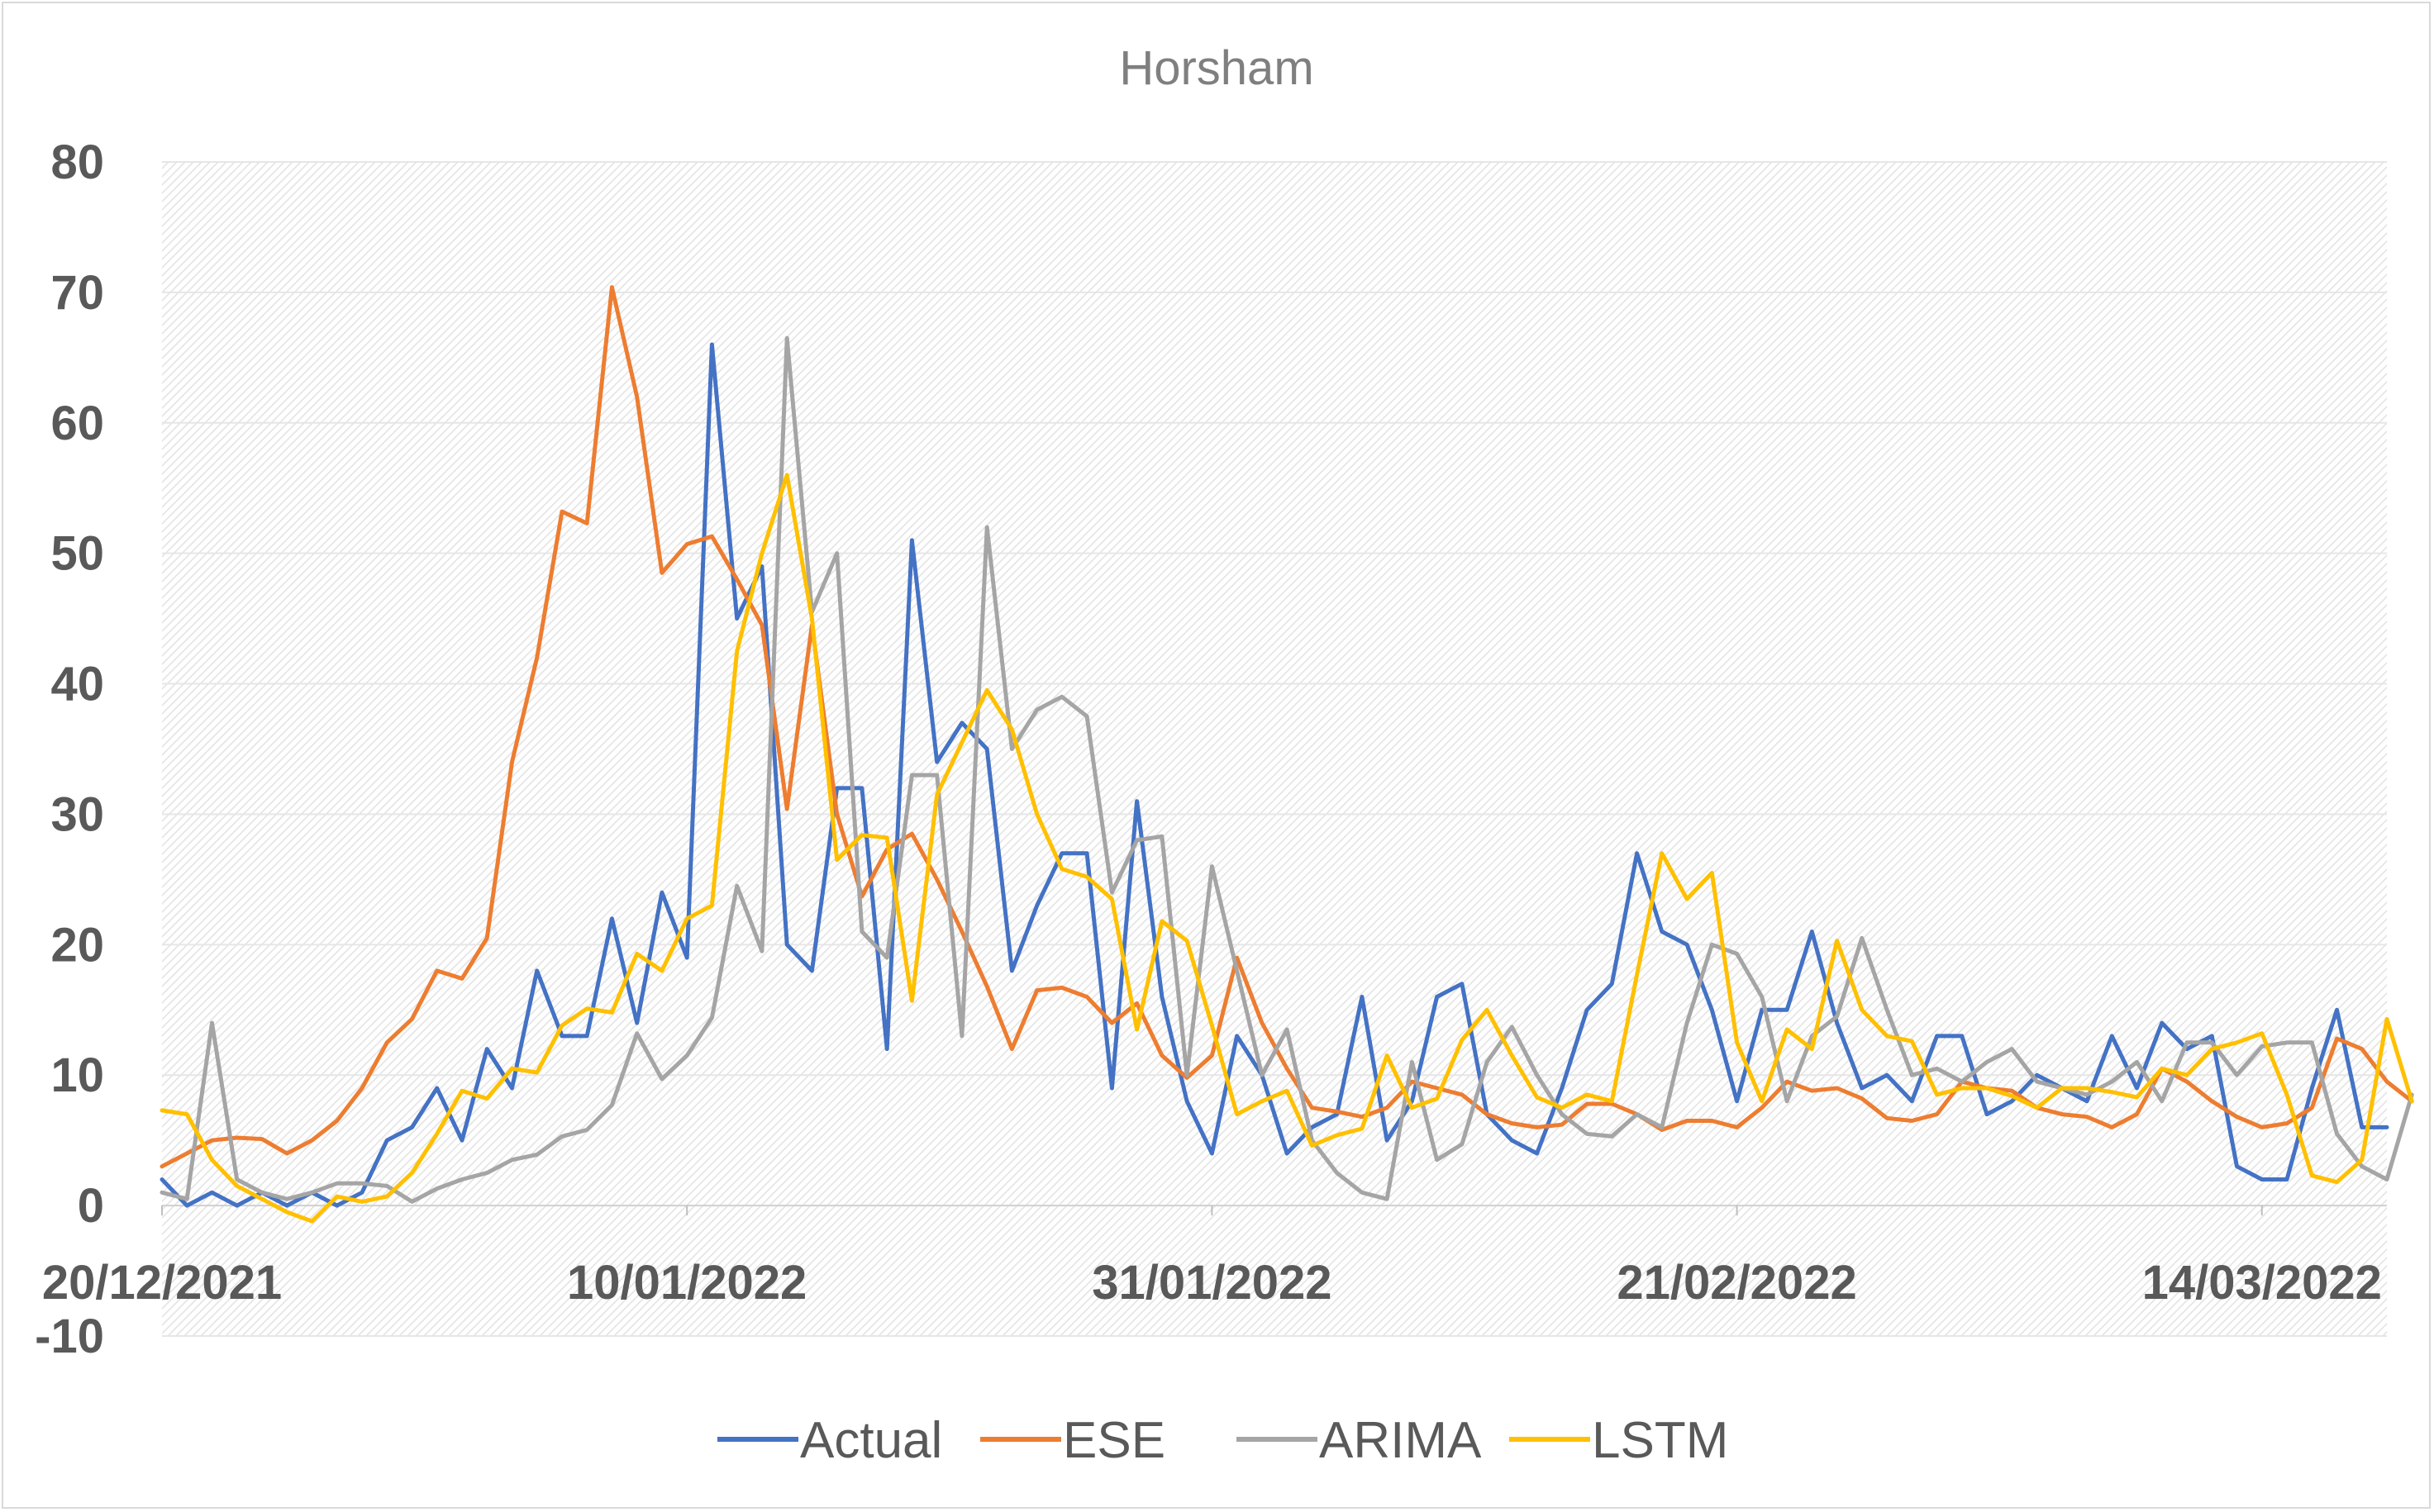  Describe the element at coordinates (77, 162) in the screenshot. I see `y-tick-label: 80` at that location.